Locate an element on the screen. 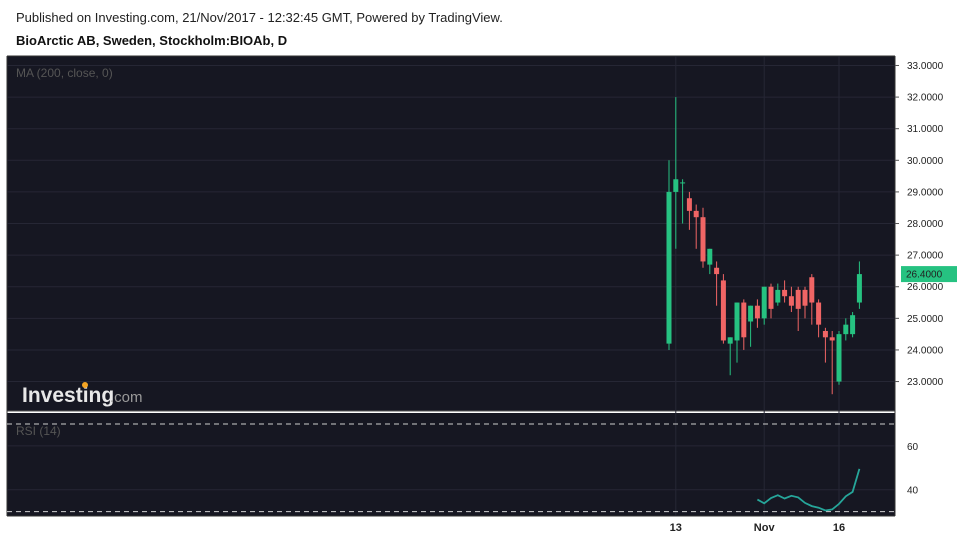  rsi-line is located at coordinates (808, 490).